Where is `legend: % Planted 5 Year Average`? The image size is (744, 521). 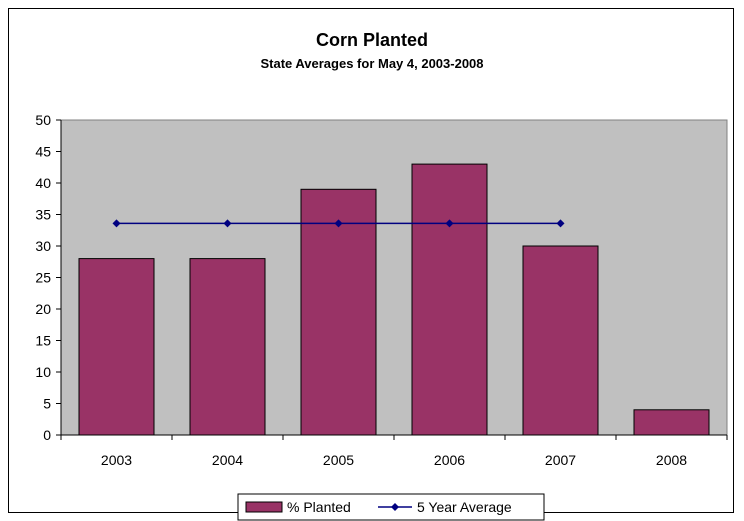 legend: % Planted 5 Year Average is located at coordinates (391, 507).